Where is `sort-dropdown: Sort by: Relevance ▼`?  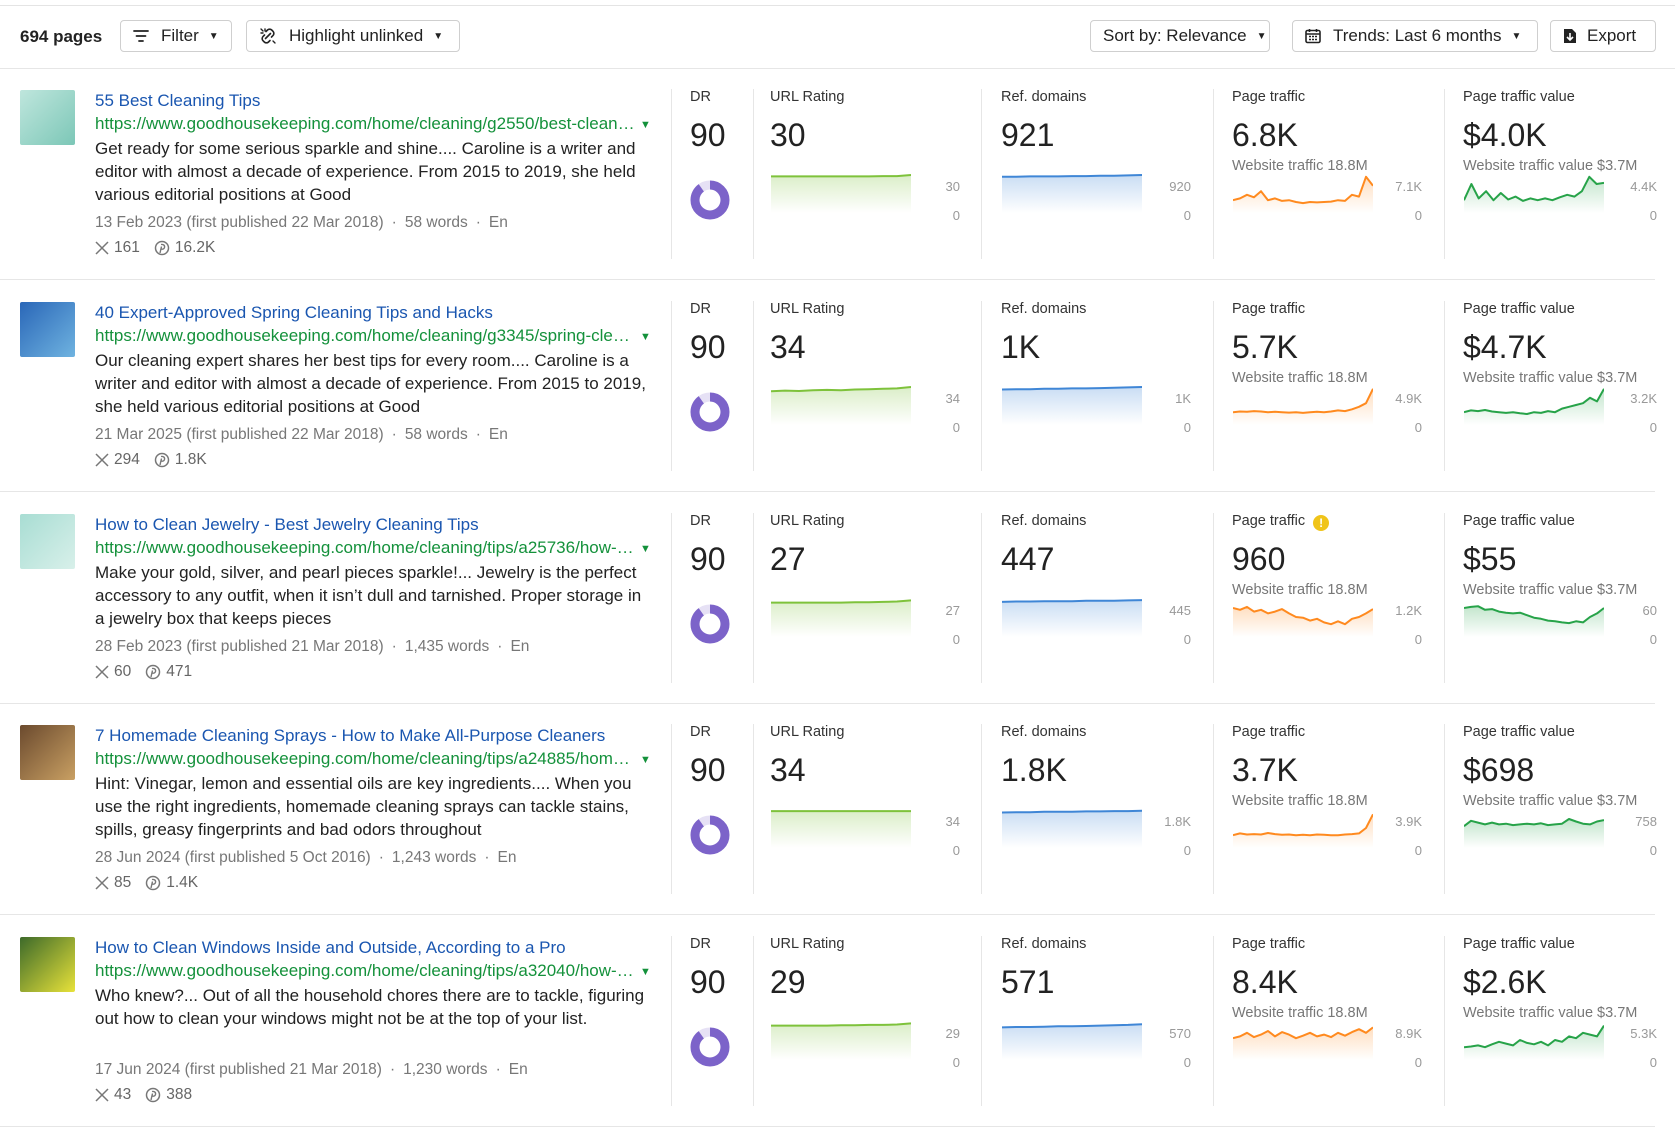 sort-dropdown: Sort by: Relevance ▼ is located at coordinates (1180, 36).